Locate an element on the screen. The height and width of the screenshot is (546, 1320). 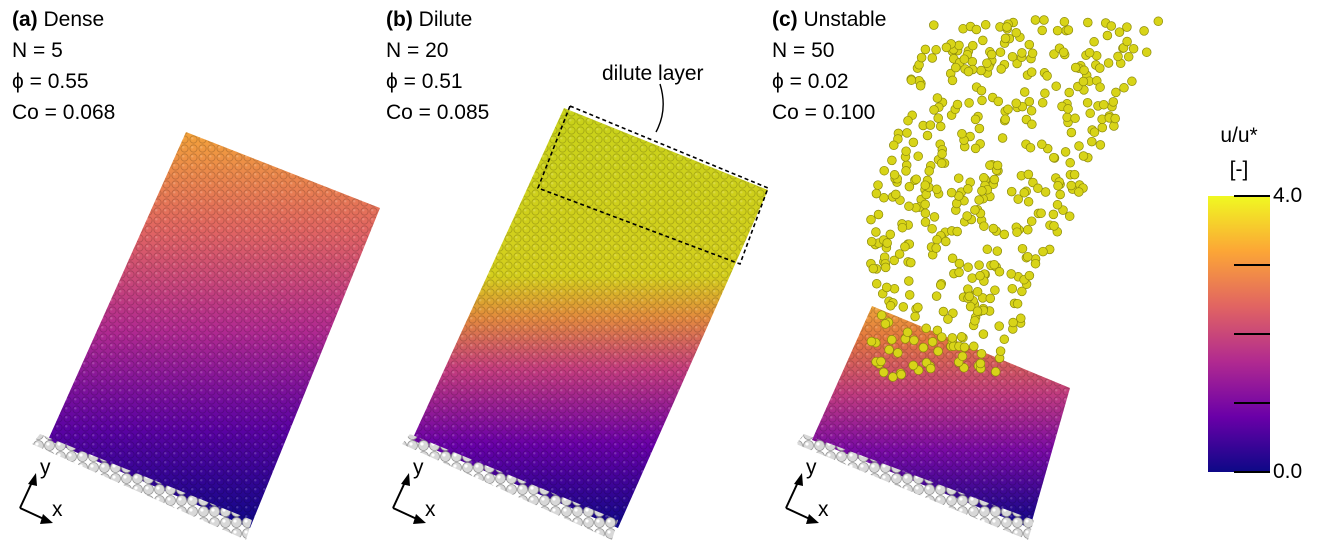
panel-b-co: Co = 0.085 is located at coordinates (438, 112).